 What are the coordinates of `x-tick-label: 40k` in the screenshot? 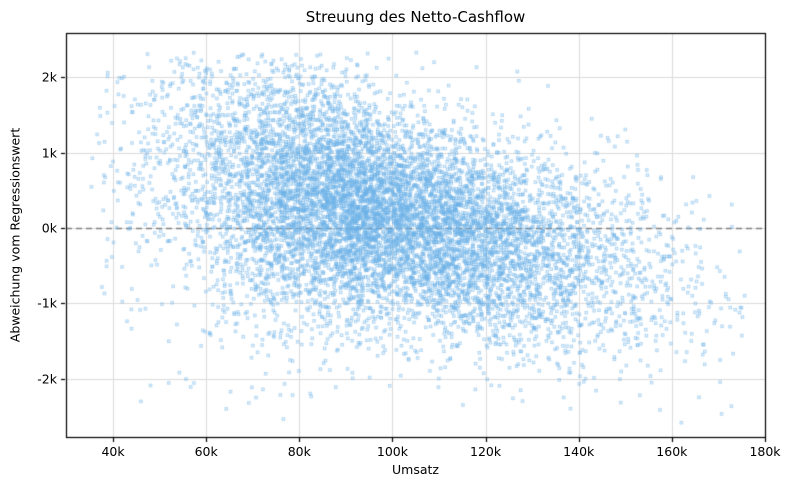 It's located at (113, 451).